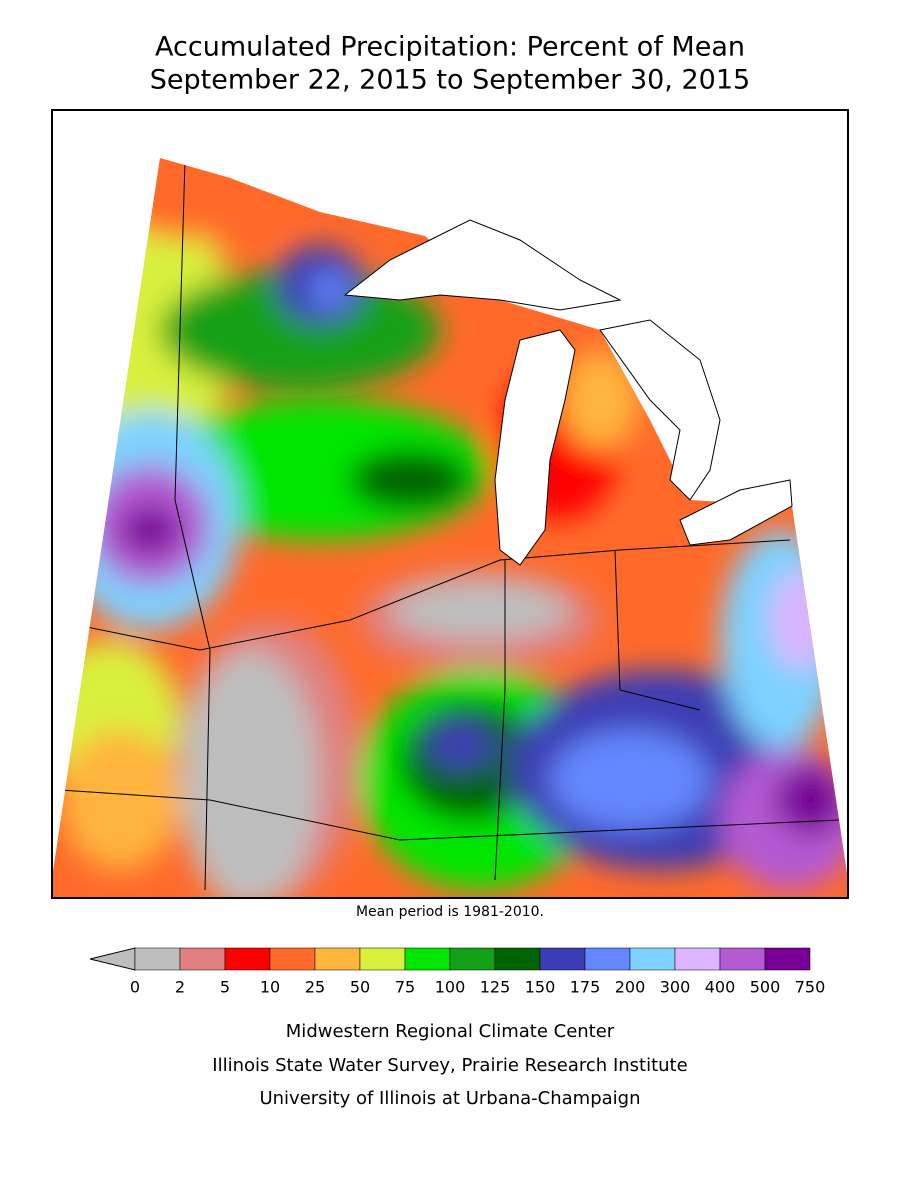 This screenshot has width=900, height=1204. I want to click on mean-period-note: Mean period is 1981-2010., so click(450, 912).